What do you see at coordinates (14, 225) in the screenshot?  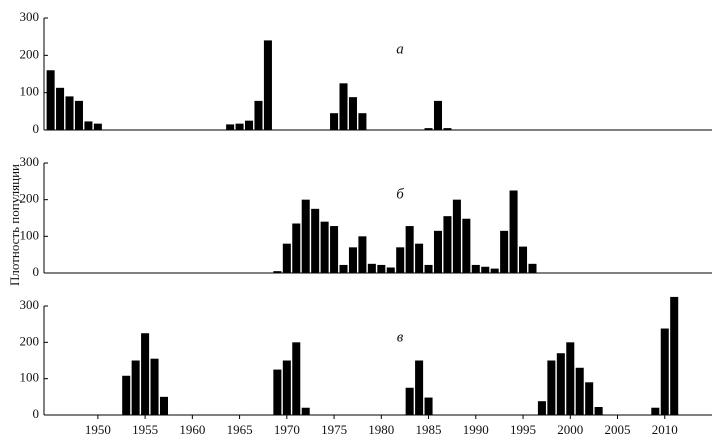 I see `y-axis-label: Плотность популяции` at bounding box center [14, 225].